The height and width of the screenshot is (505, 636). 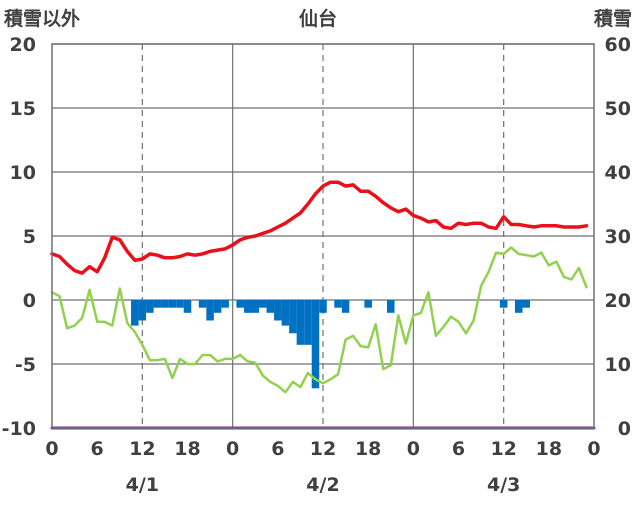 I want to click on chart-title: 仙台, so click(x=318, y=18).